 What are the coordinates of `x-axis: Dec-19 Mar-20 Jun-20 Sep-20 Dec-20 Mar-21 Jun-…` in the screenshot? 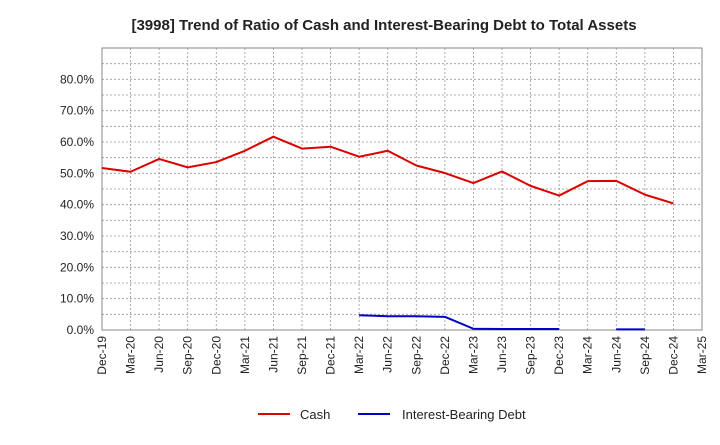 It's located at (402, 355).